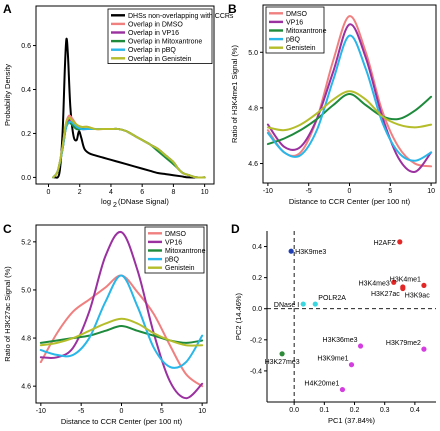  I want to click on point-h3k27me3, so click(282, 354).